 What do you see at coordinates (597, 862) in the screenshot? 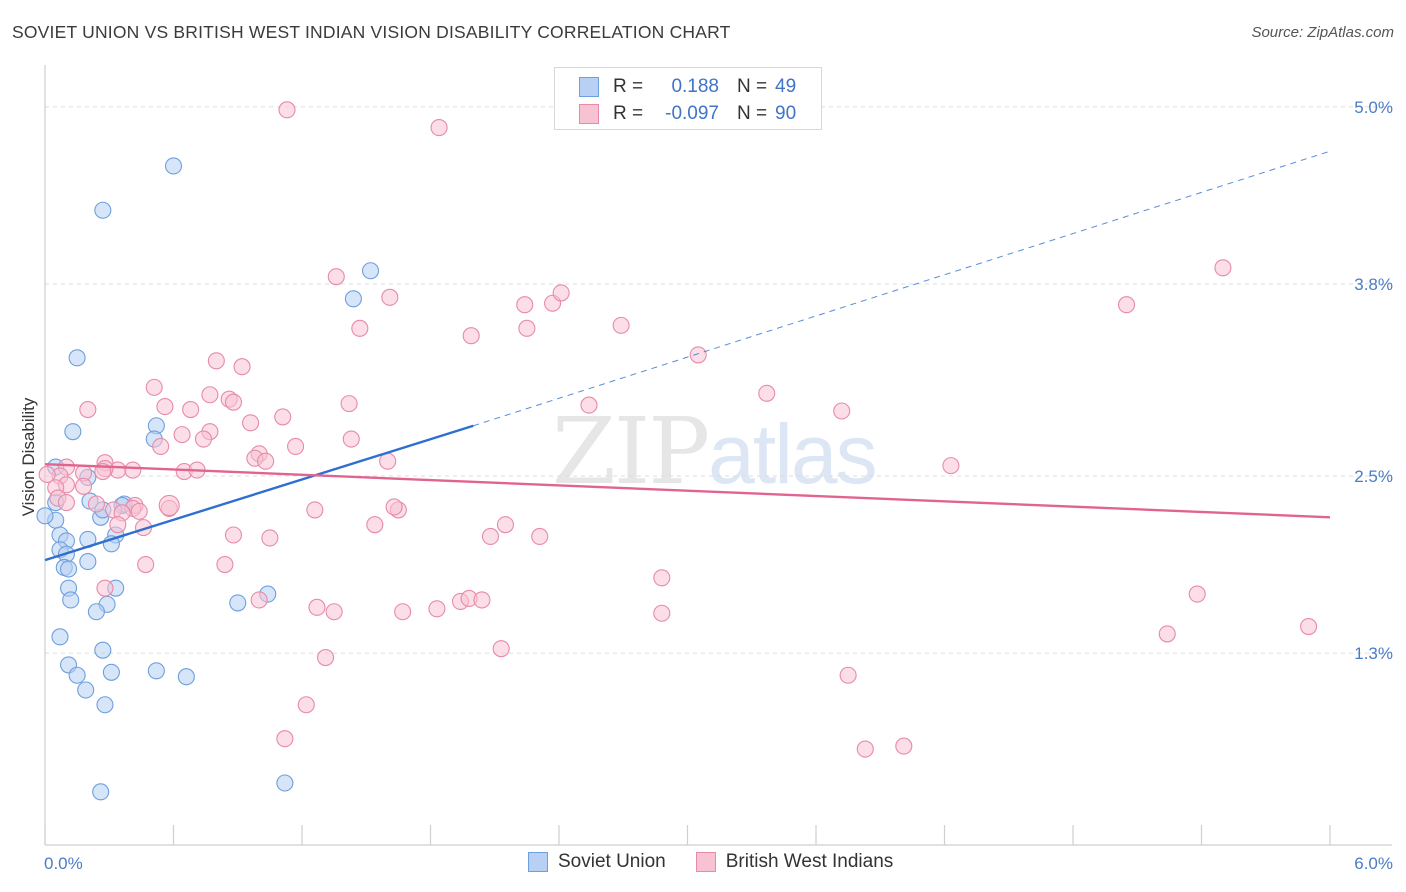
I see `legend-item-soviet: Soviet Union` at bounding box center [597, 862].